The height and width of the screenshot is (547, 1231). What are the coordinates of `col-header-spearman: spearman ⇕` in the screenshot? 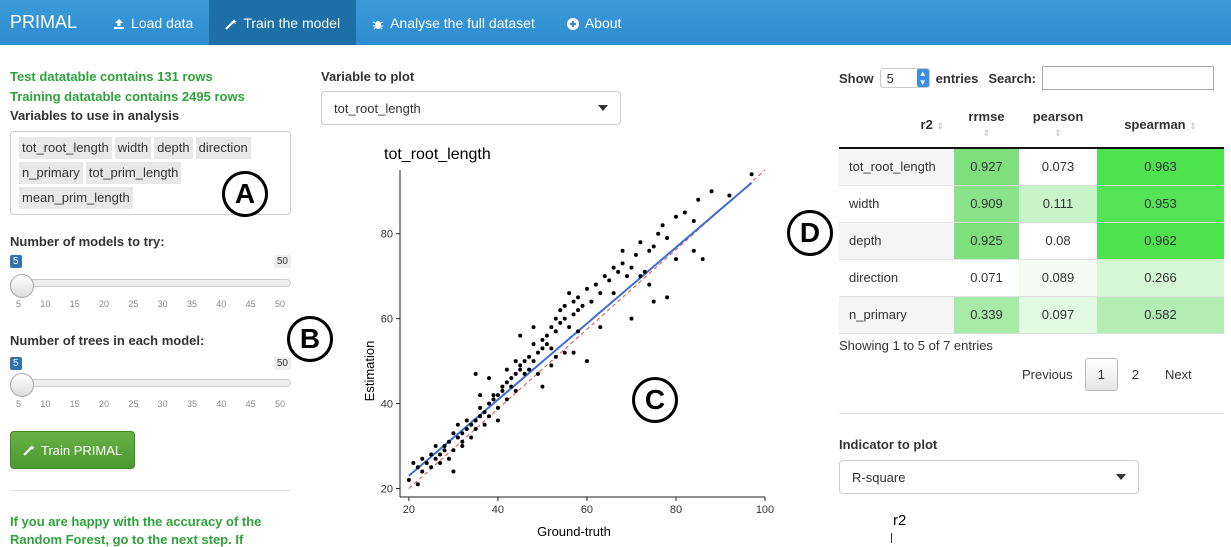 It's located at (1160, 125).